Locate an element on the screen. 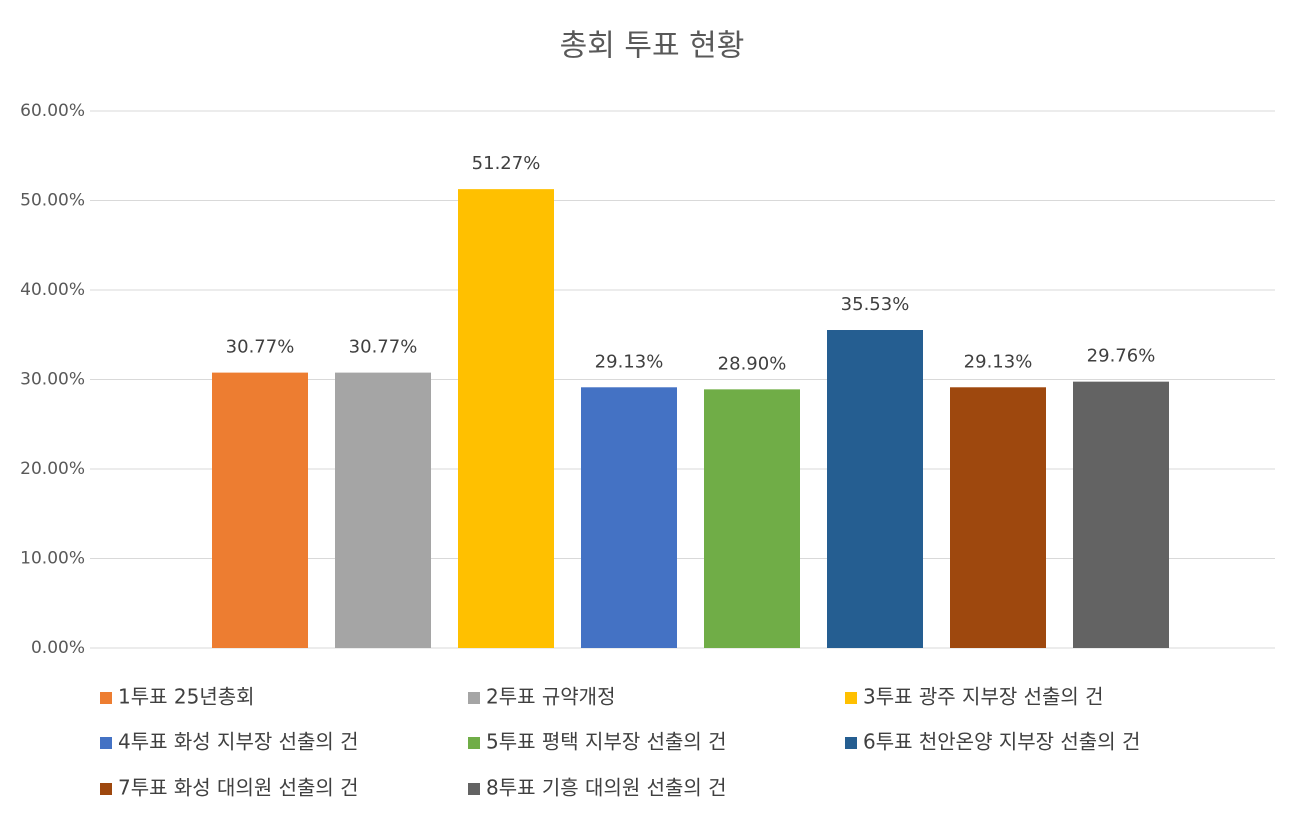 This screenshot has width=1304, height=816. data-label: 28.90% is located at coordinates (752, 363).